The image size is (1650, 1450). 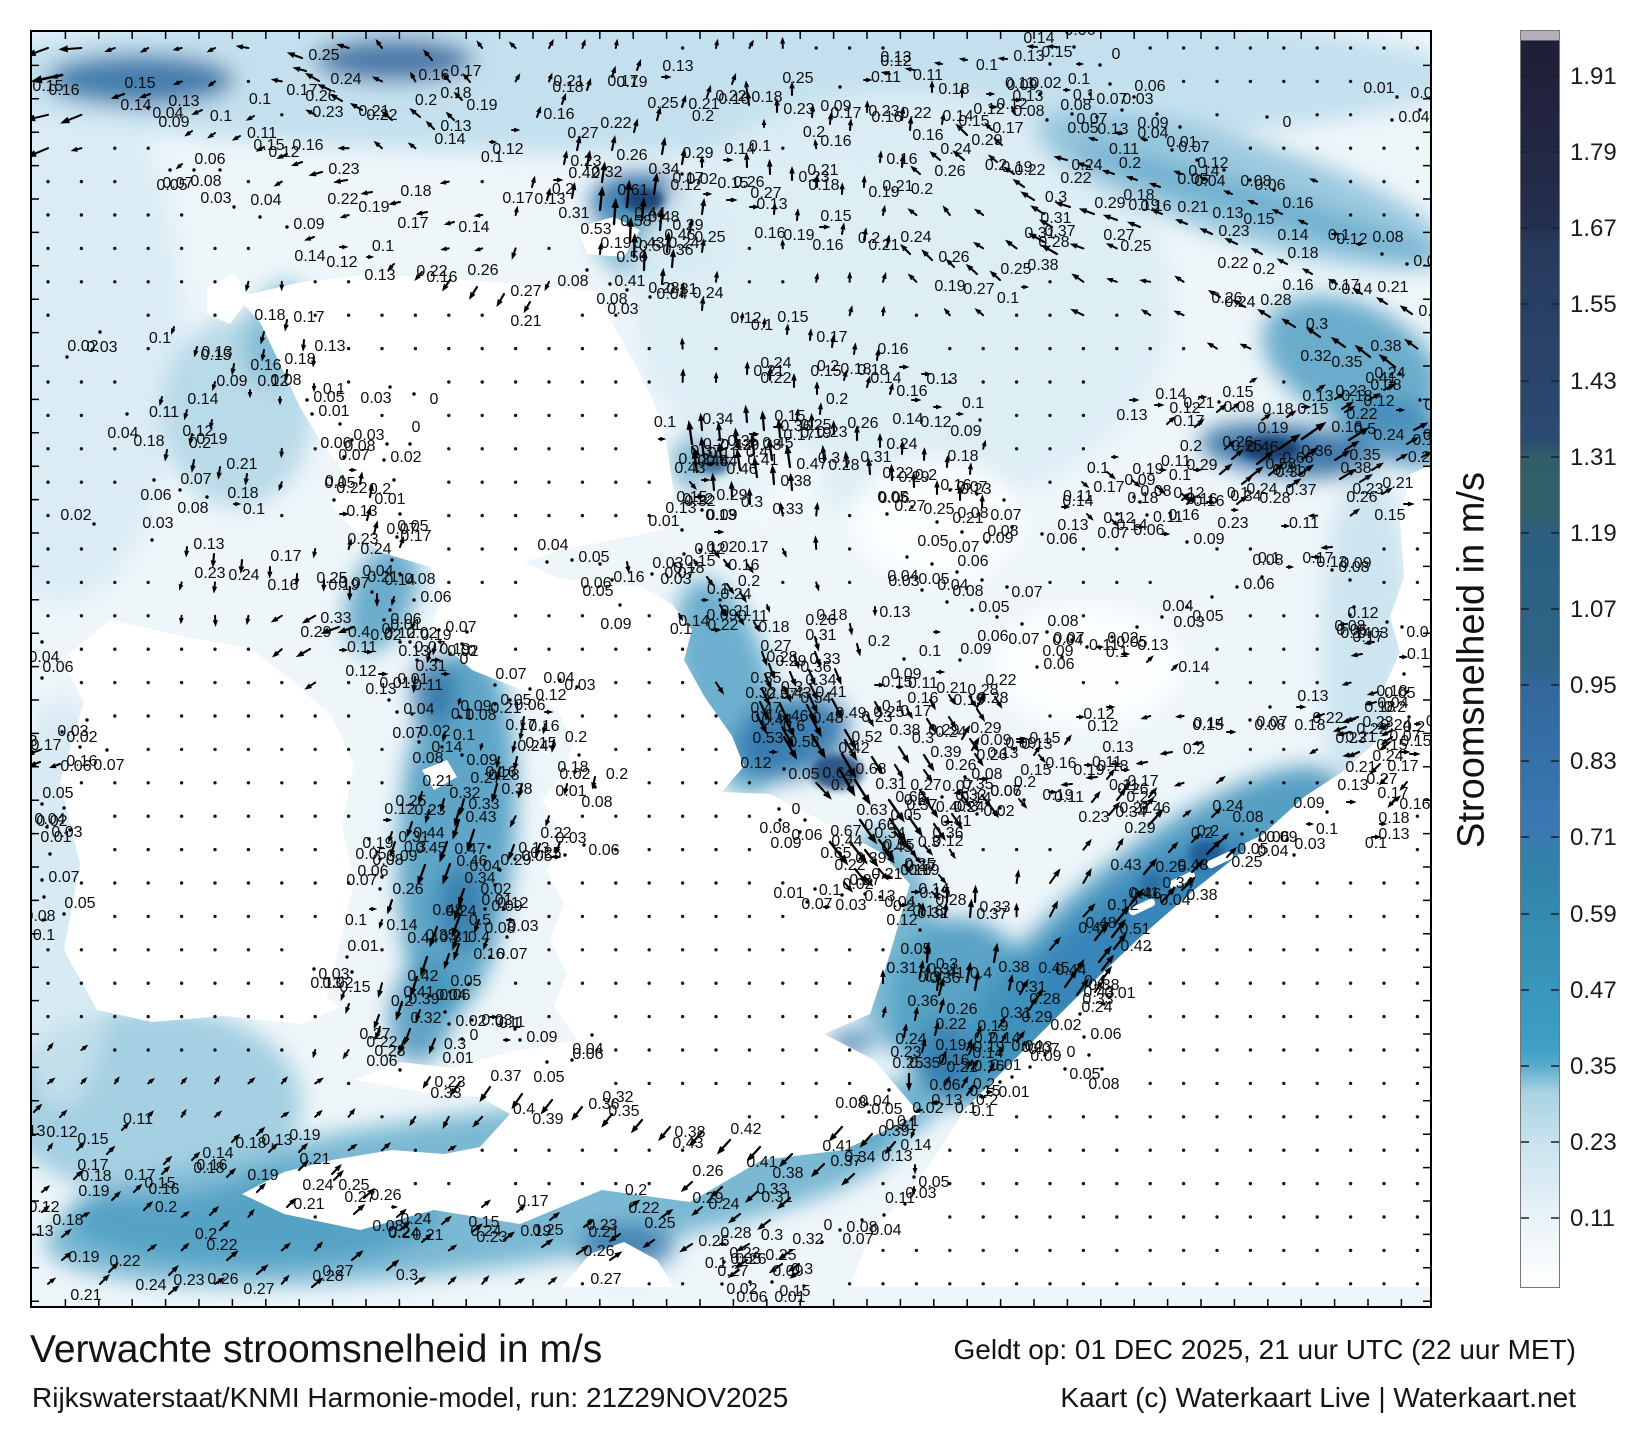 What do you see at coordinates (849, 865) in the screenshot?
I see `speed-label: 0.22` at bounding box center [849, 865].